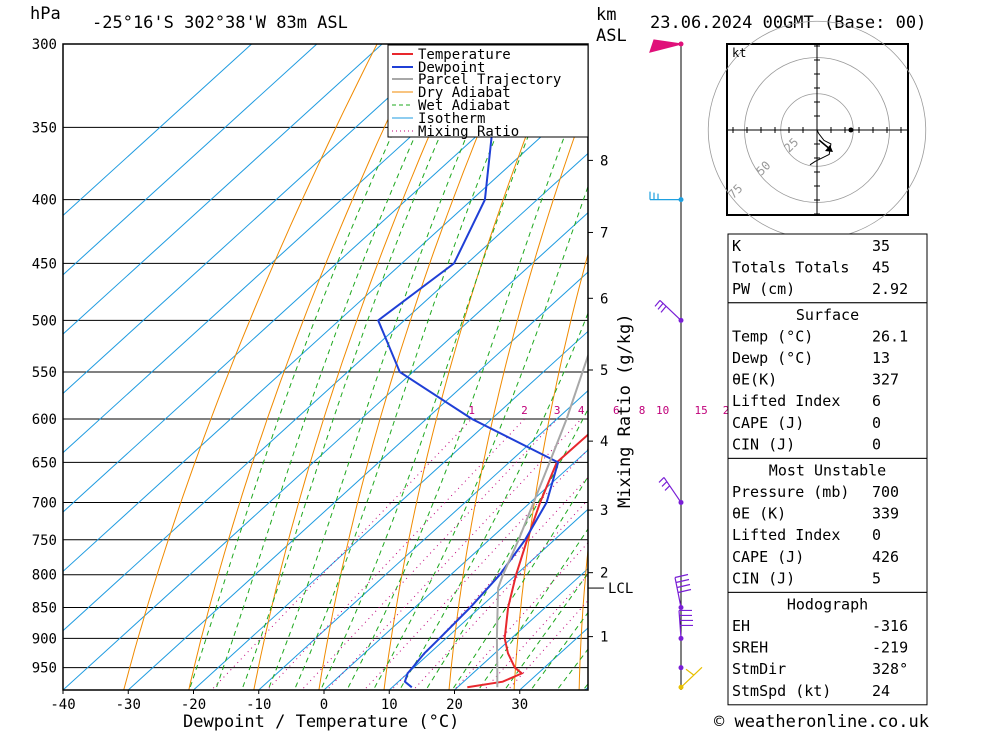 This screenshot has height=733, width=1000. Describe the element at coordinates (611, 36) in the screenshot. I see `height-ref: ASL` at that location.